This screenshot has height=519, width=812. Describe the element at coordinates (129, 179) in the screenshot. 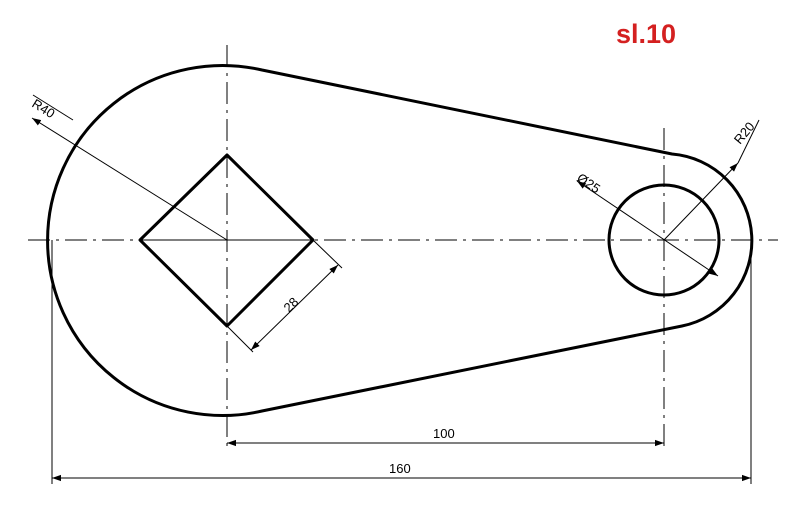

I see `r40-leader-line` at that location.